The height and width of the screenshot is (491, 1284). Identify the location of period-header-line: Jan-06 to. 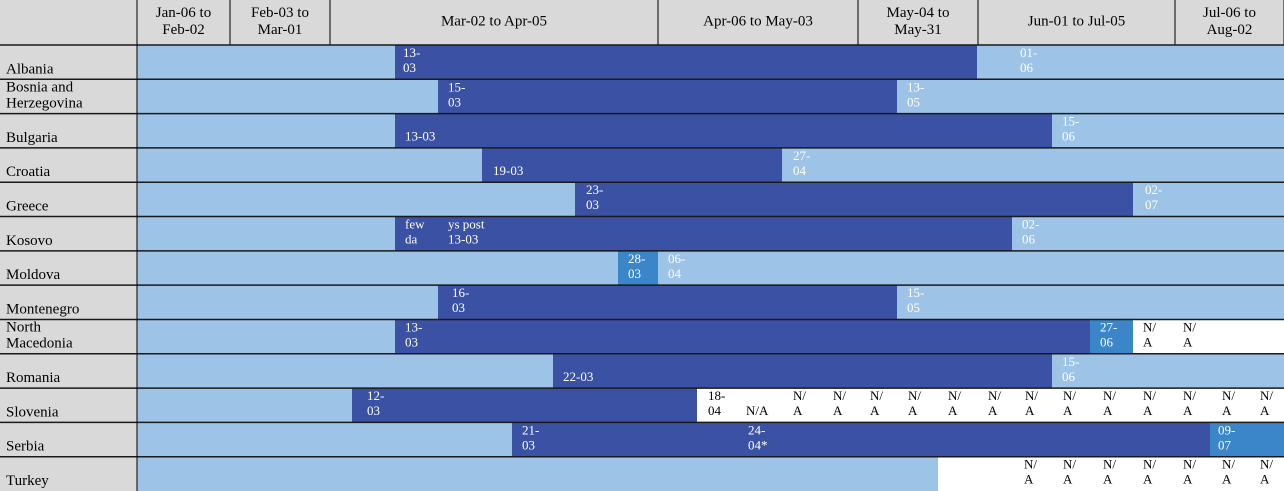
(183, 13).